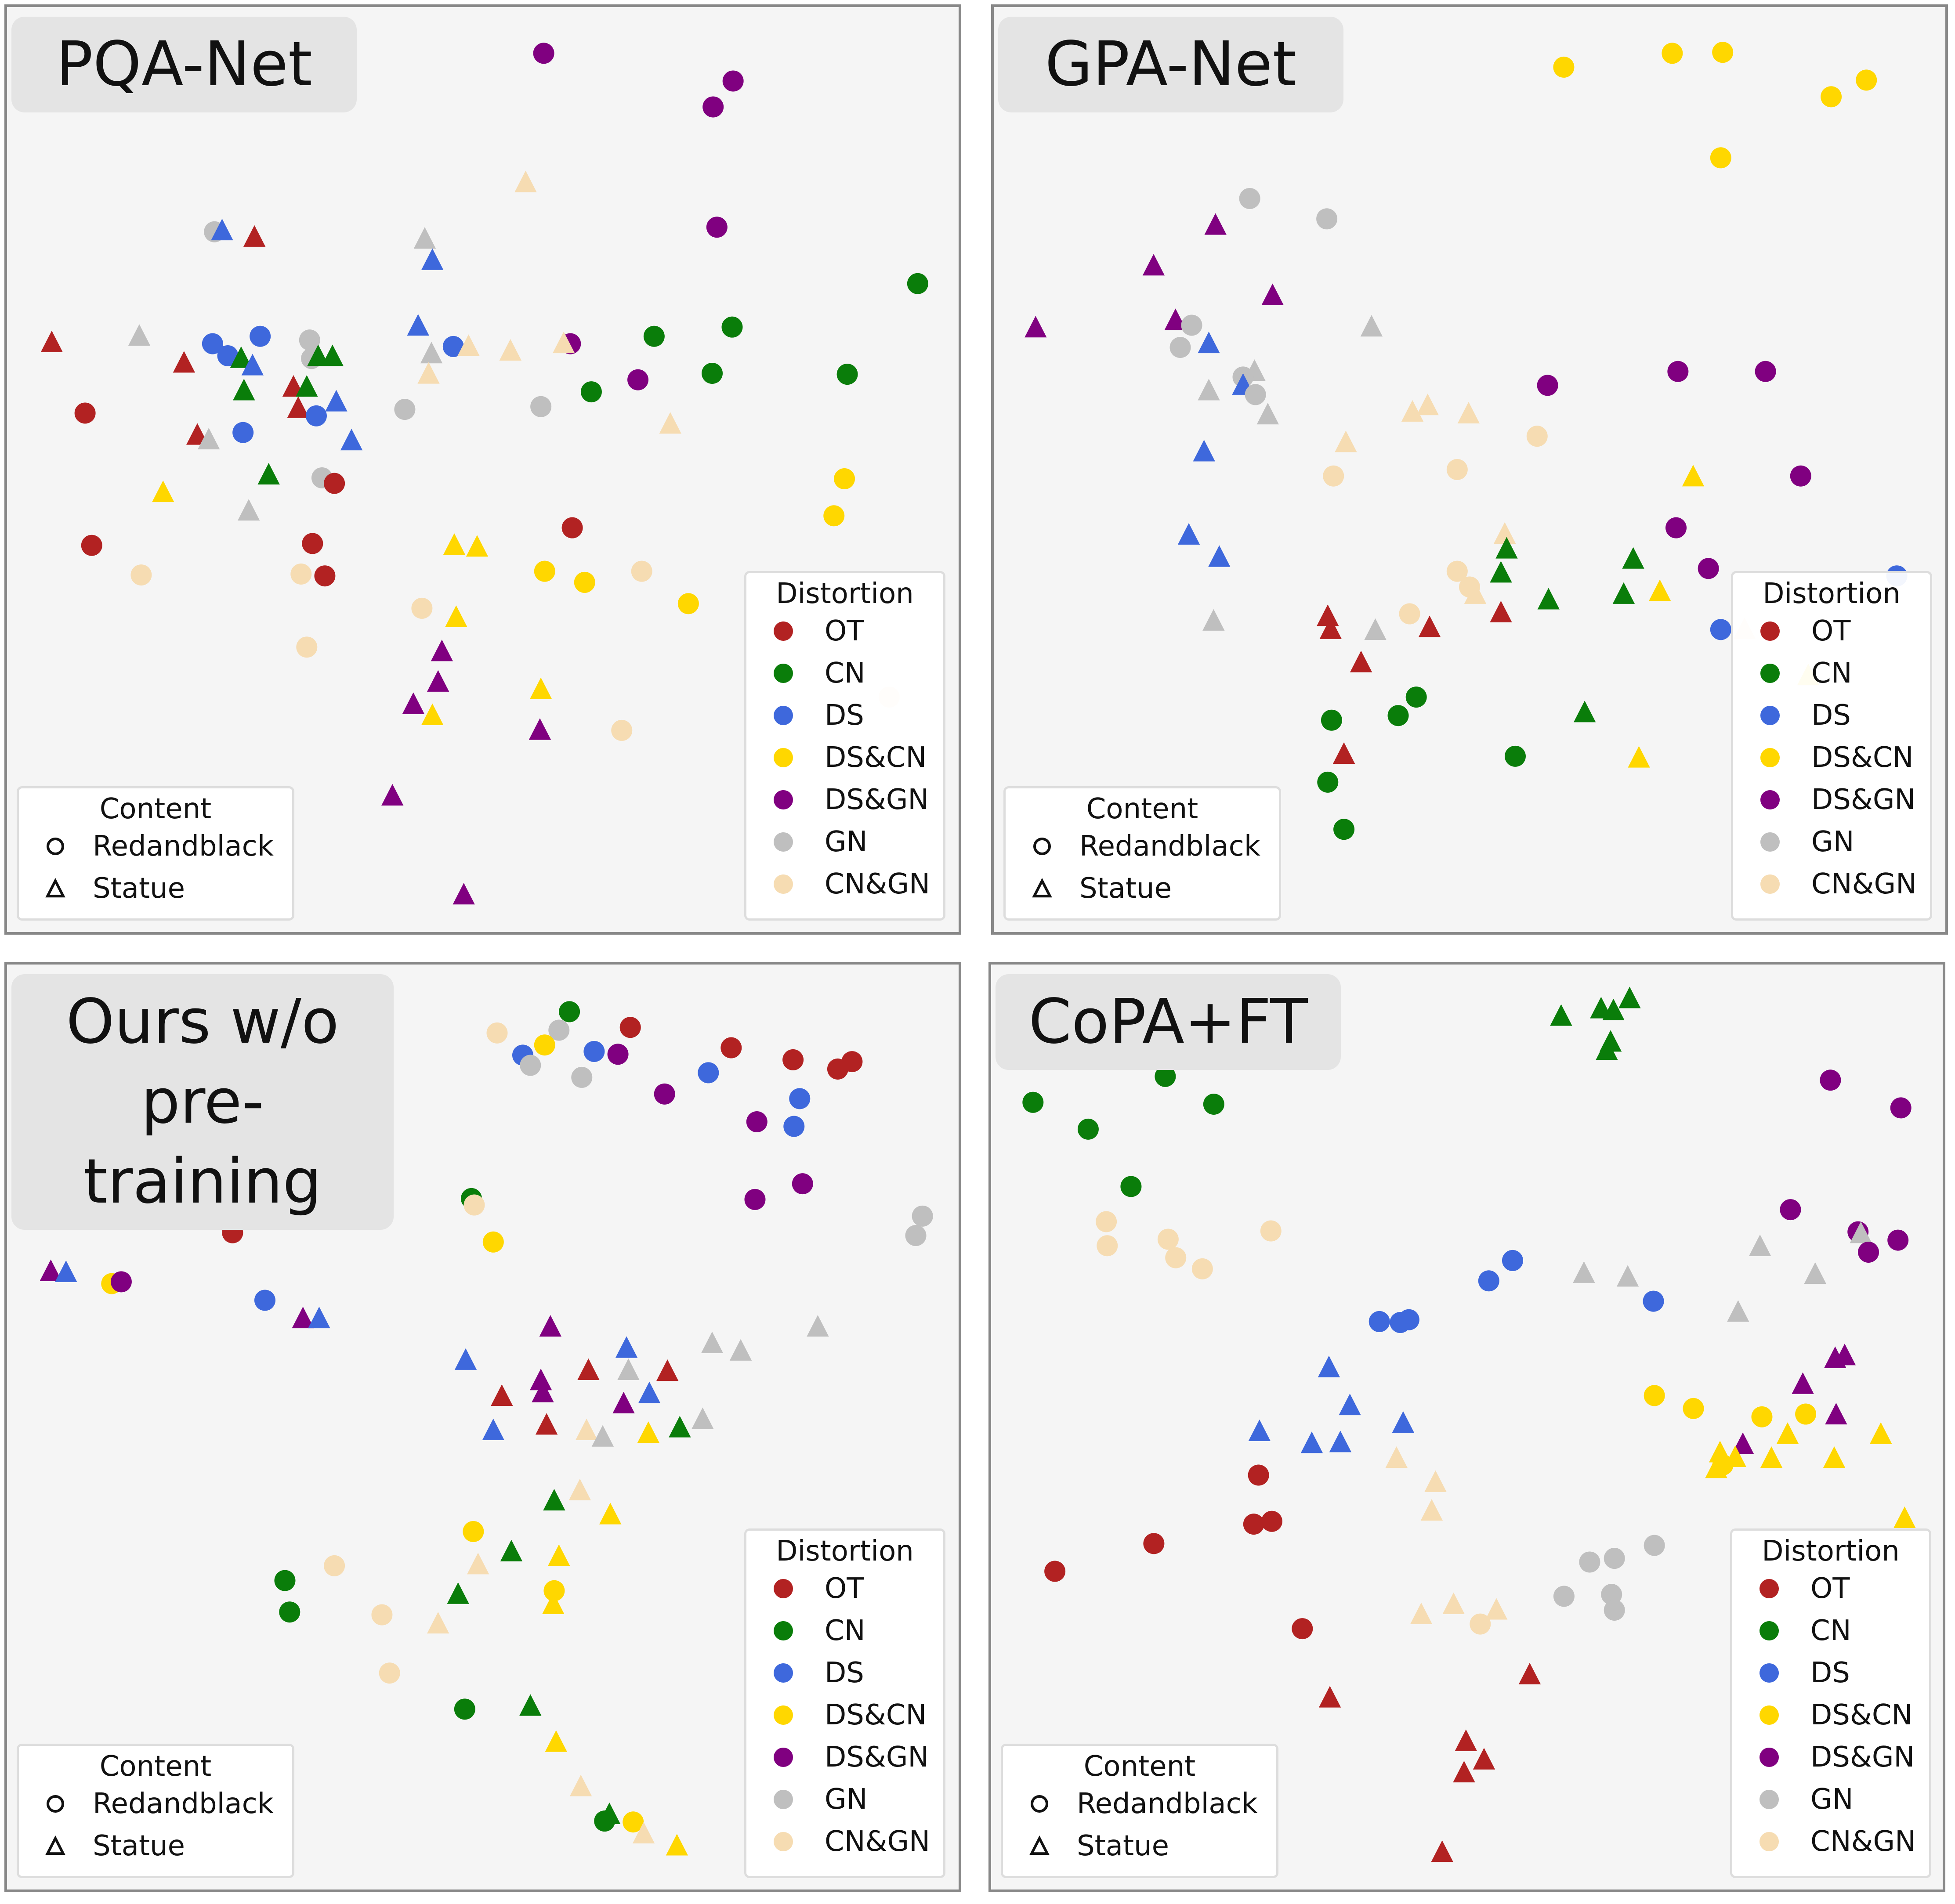 The width and height of the screenshot is (1955, 1904). Describe the element at coordinates (155, 1811) in the screenshot. I see `content-legend: Content Redandblack Statue` at that location.